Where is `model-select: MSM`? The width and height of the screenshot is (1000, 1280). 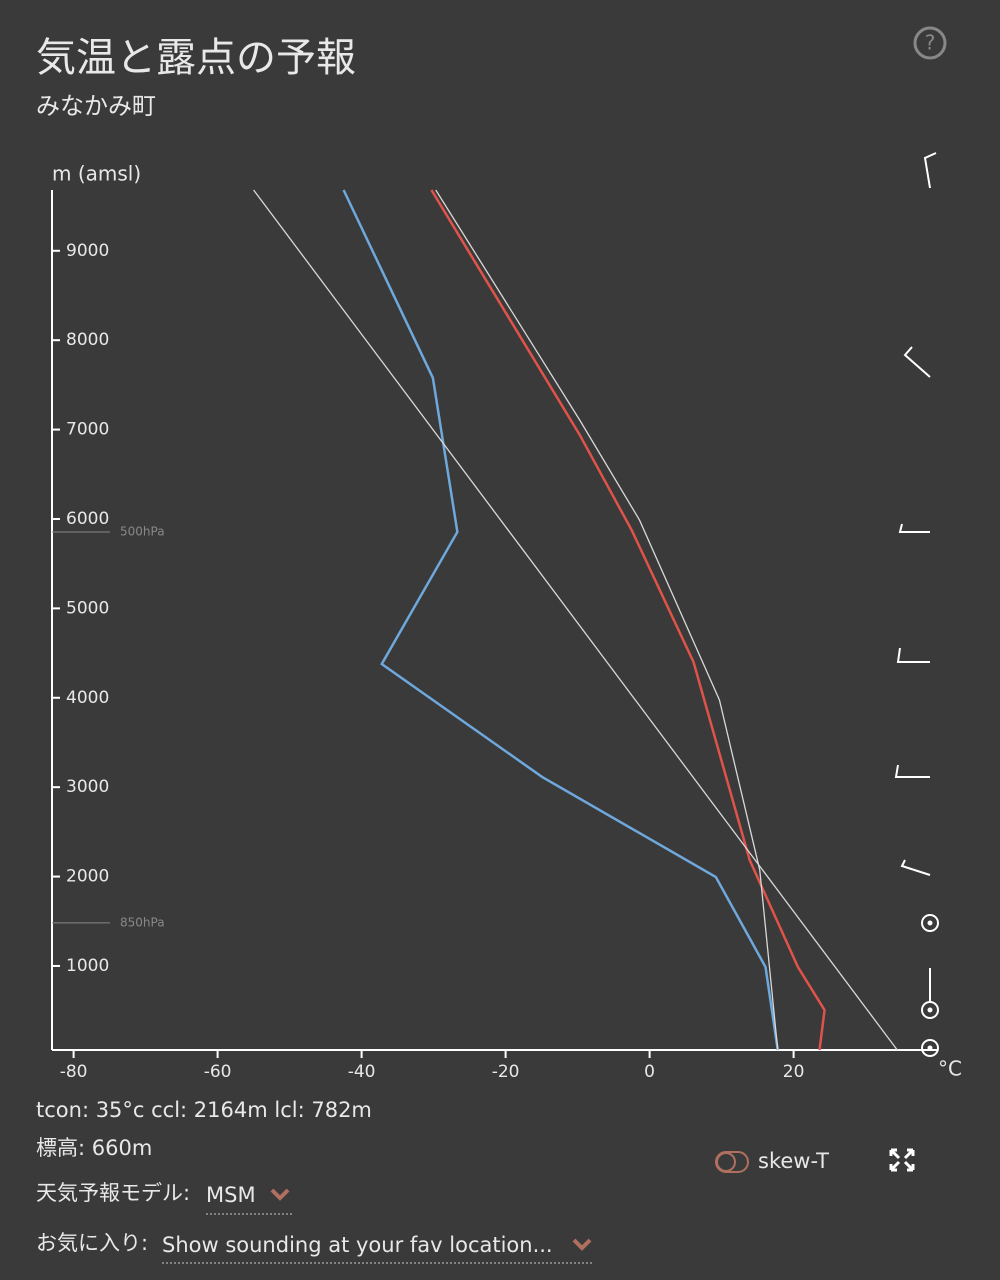
model-select: MSM is located at coordinates (231, 1195).